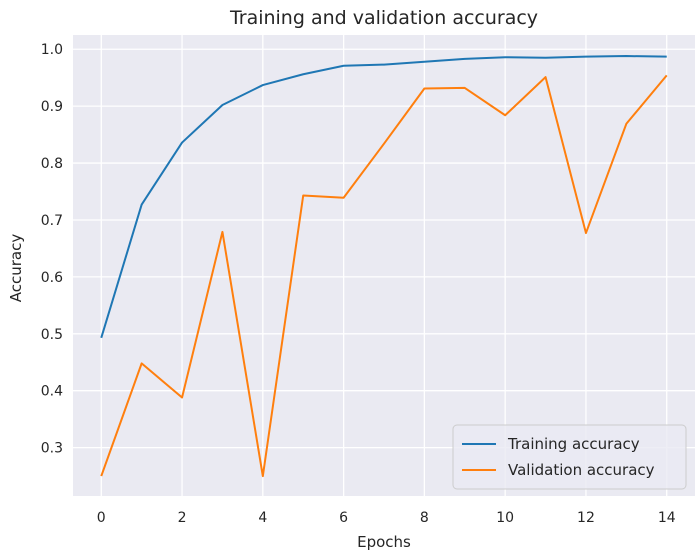 The width and height of the screenshot is (698, 555). What do you see at coordinates (52, 449) in the screenshot?
I see `y-tick-label: 0.3` at bounding box center [52, 449].